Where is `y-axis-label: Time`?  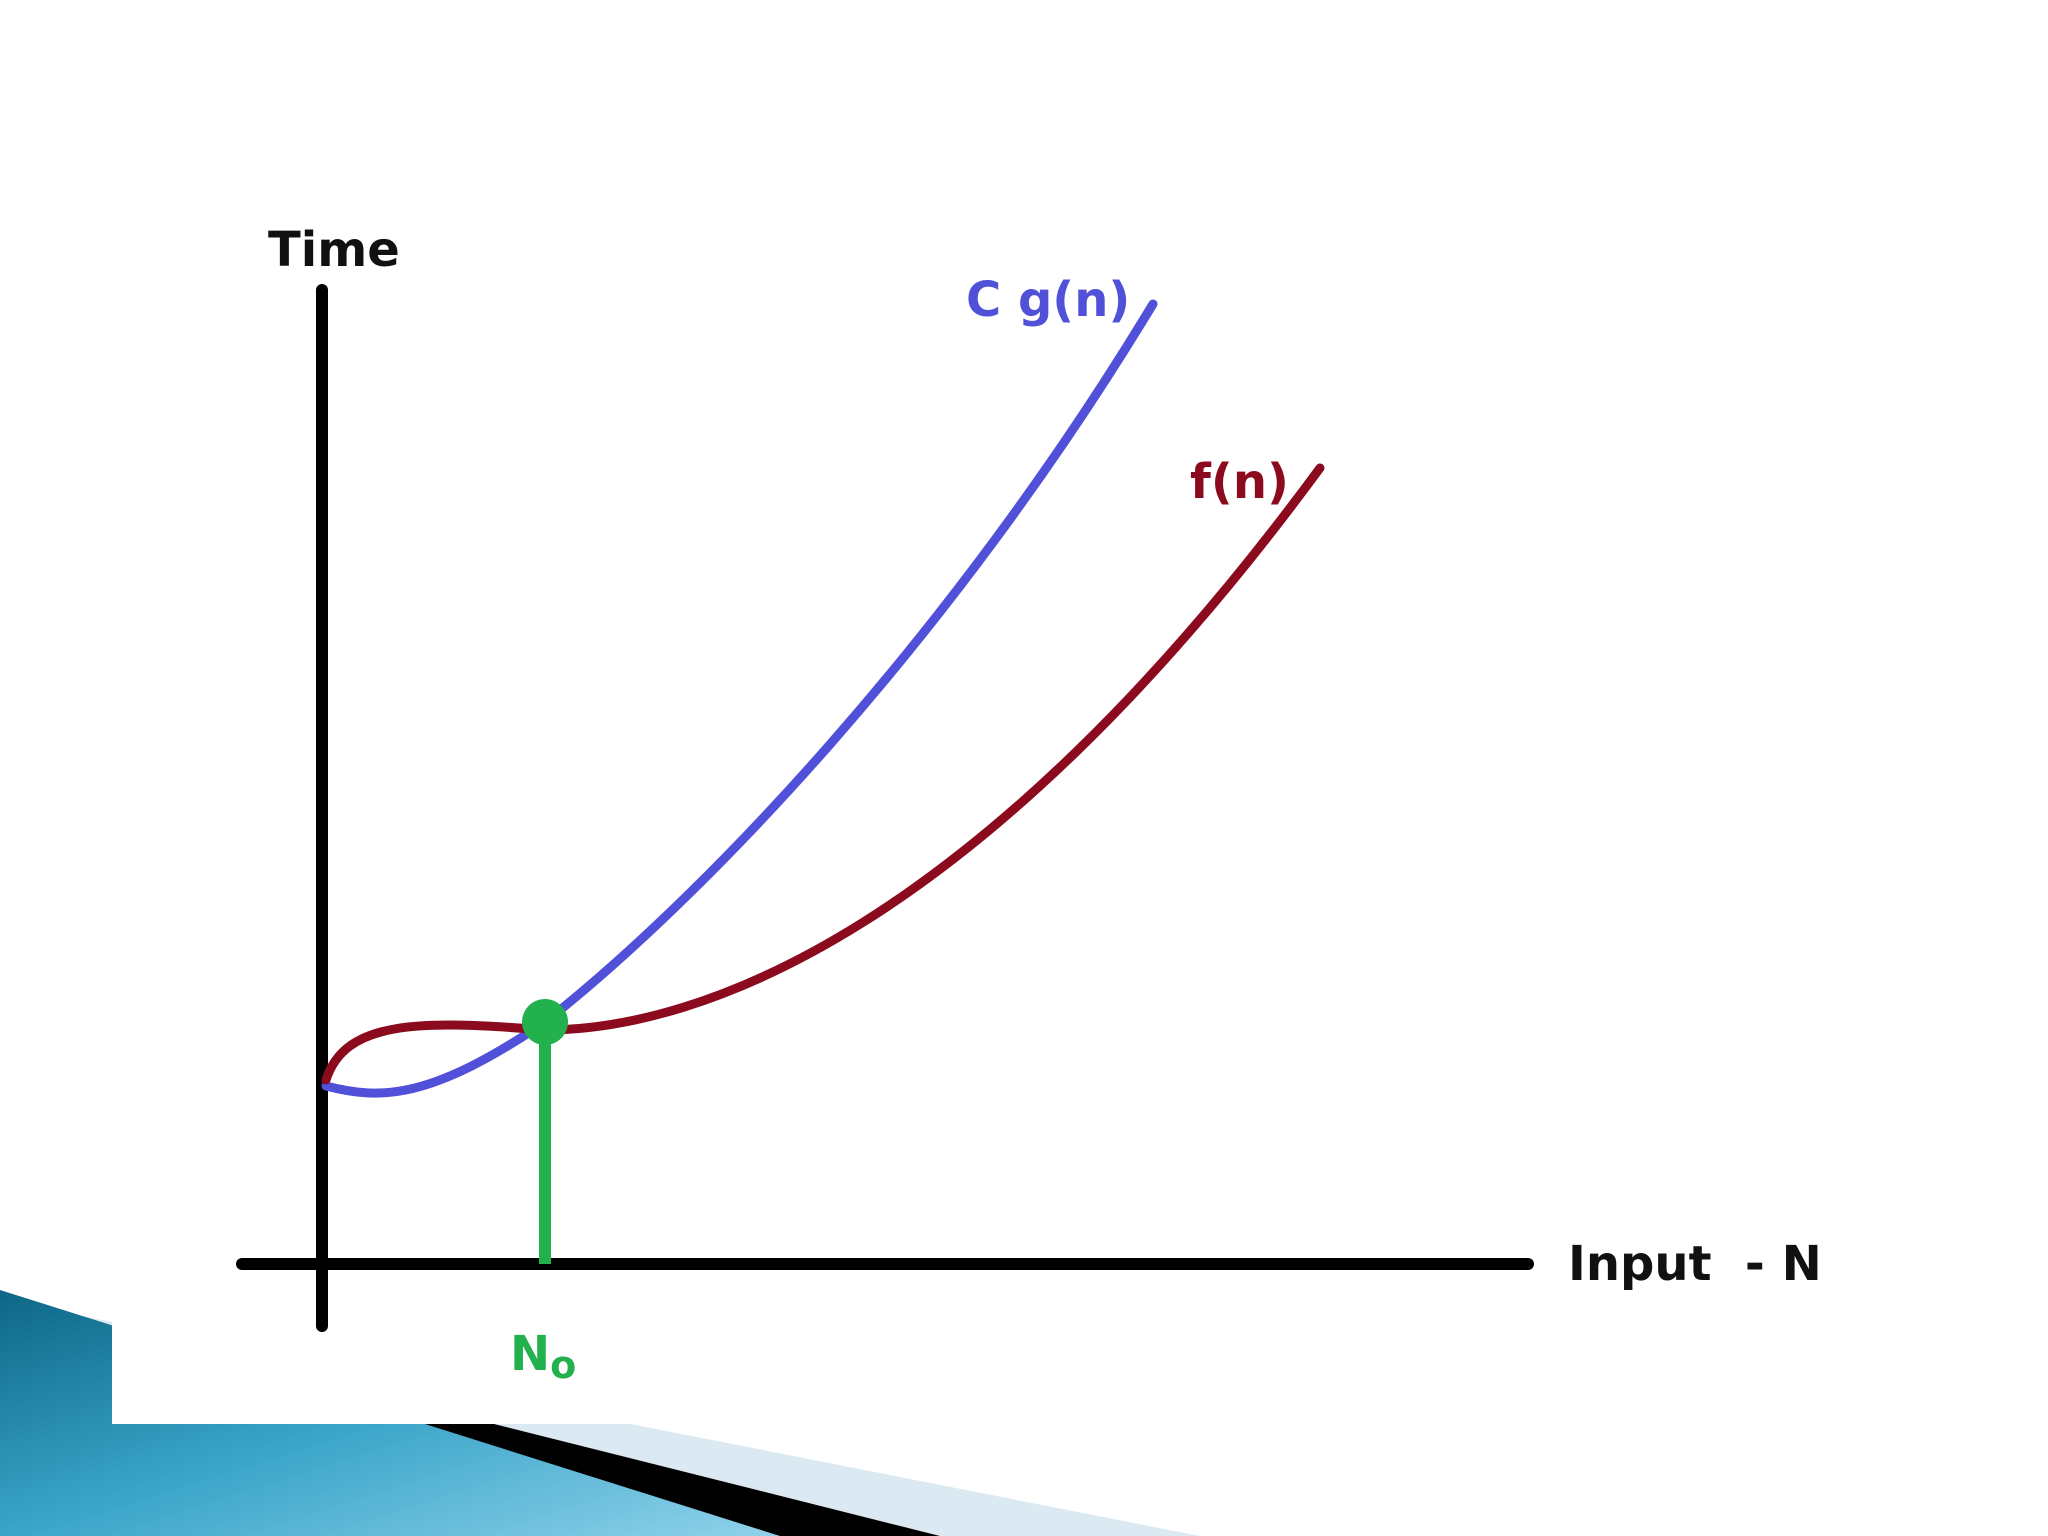 y-axis-label: Time is located at coordinates (334, 250).